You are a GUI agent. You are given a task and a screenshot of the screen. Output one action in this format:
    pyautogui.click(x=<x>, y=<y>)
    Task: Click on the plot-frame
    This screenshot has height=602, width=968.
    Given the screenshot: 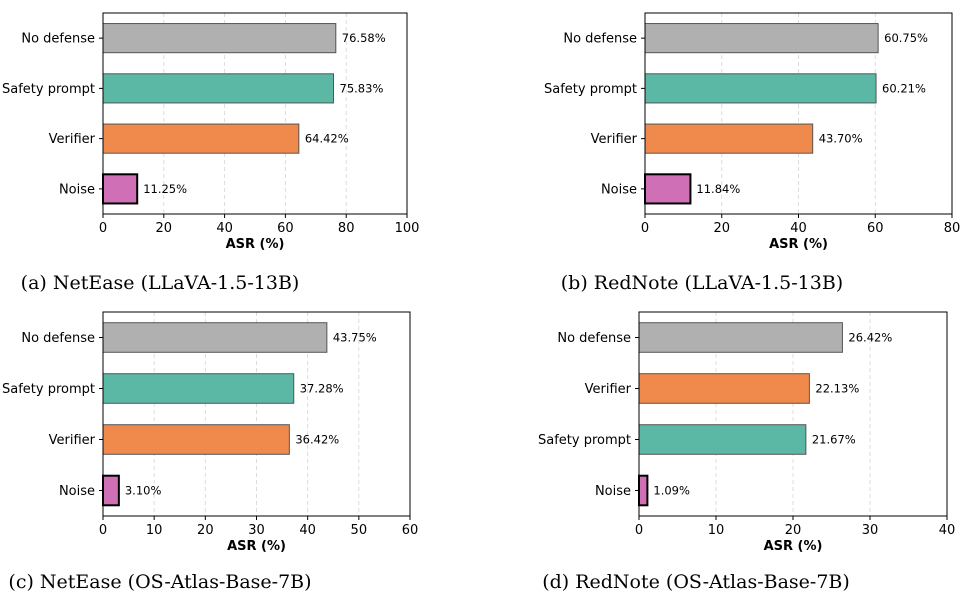 What is the action you would take?
    pyautogui.click(x=255, y=113)
    